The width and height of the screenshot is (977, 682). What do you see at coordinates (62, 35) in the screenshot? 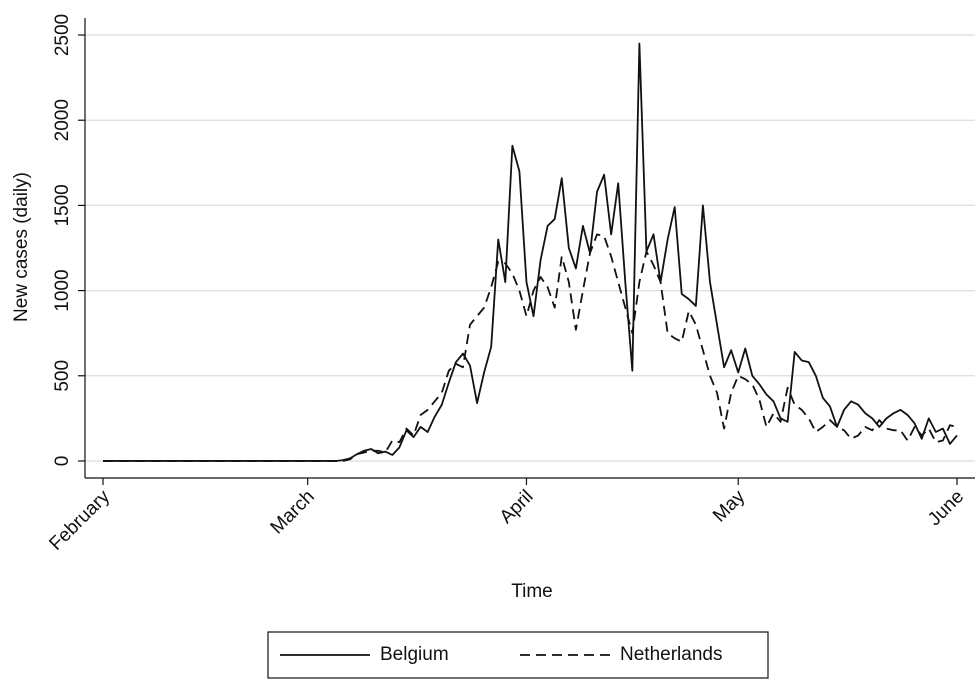
I see `y-tick-label: 2500` at bounding box center [62, 35].